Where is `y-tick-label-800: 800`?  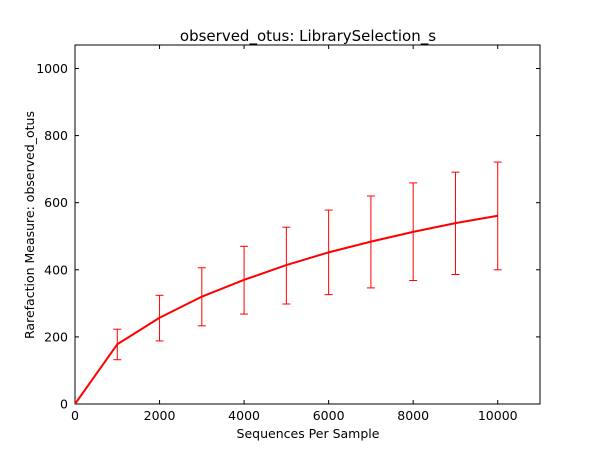 y-tick-label-800: 800 is located at coordinates (56, 135).